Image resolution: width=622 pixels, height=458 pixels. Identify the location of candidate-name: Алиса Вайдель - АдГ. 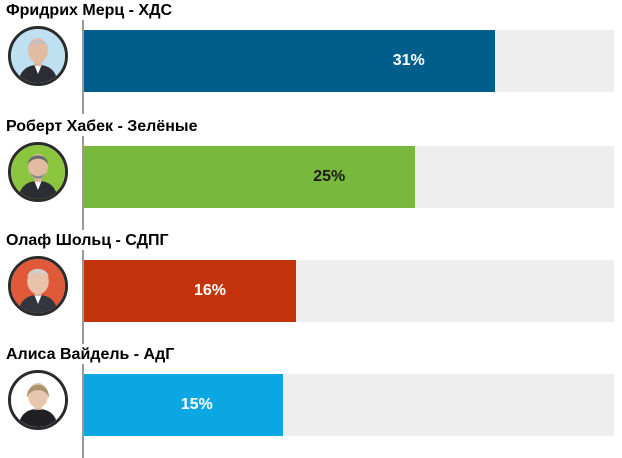
(90, 354).